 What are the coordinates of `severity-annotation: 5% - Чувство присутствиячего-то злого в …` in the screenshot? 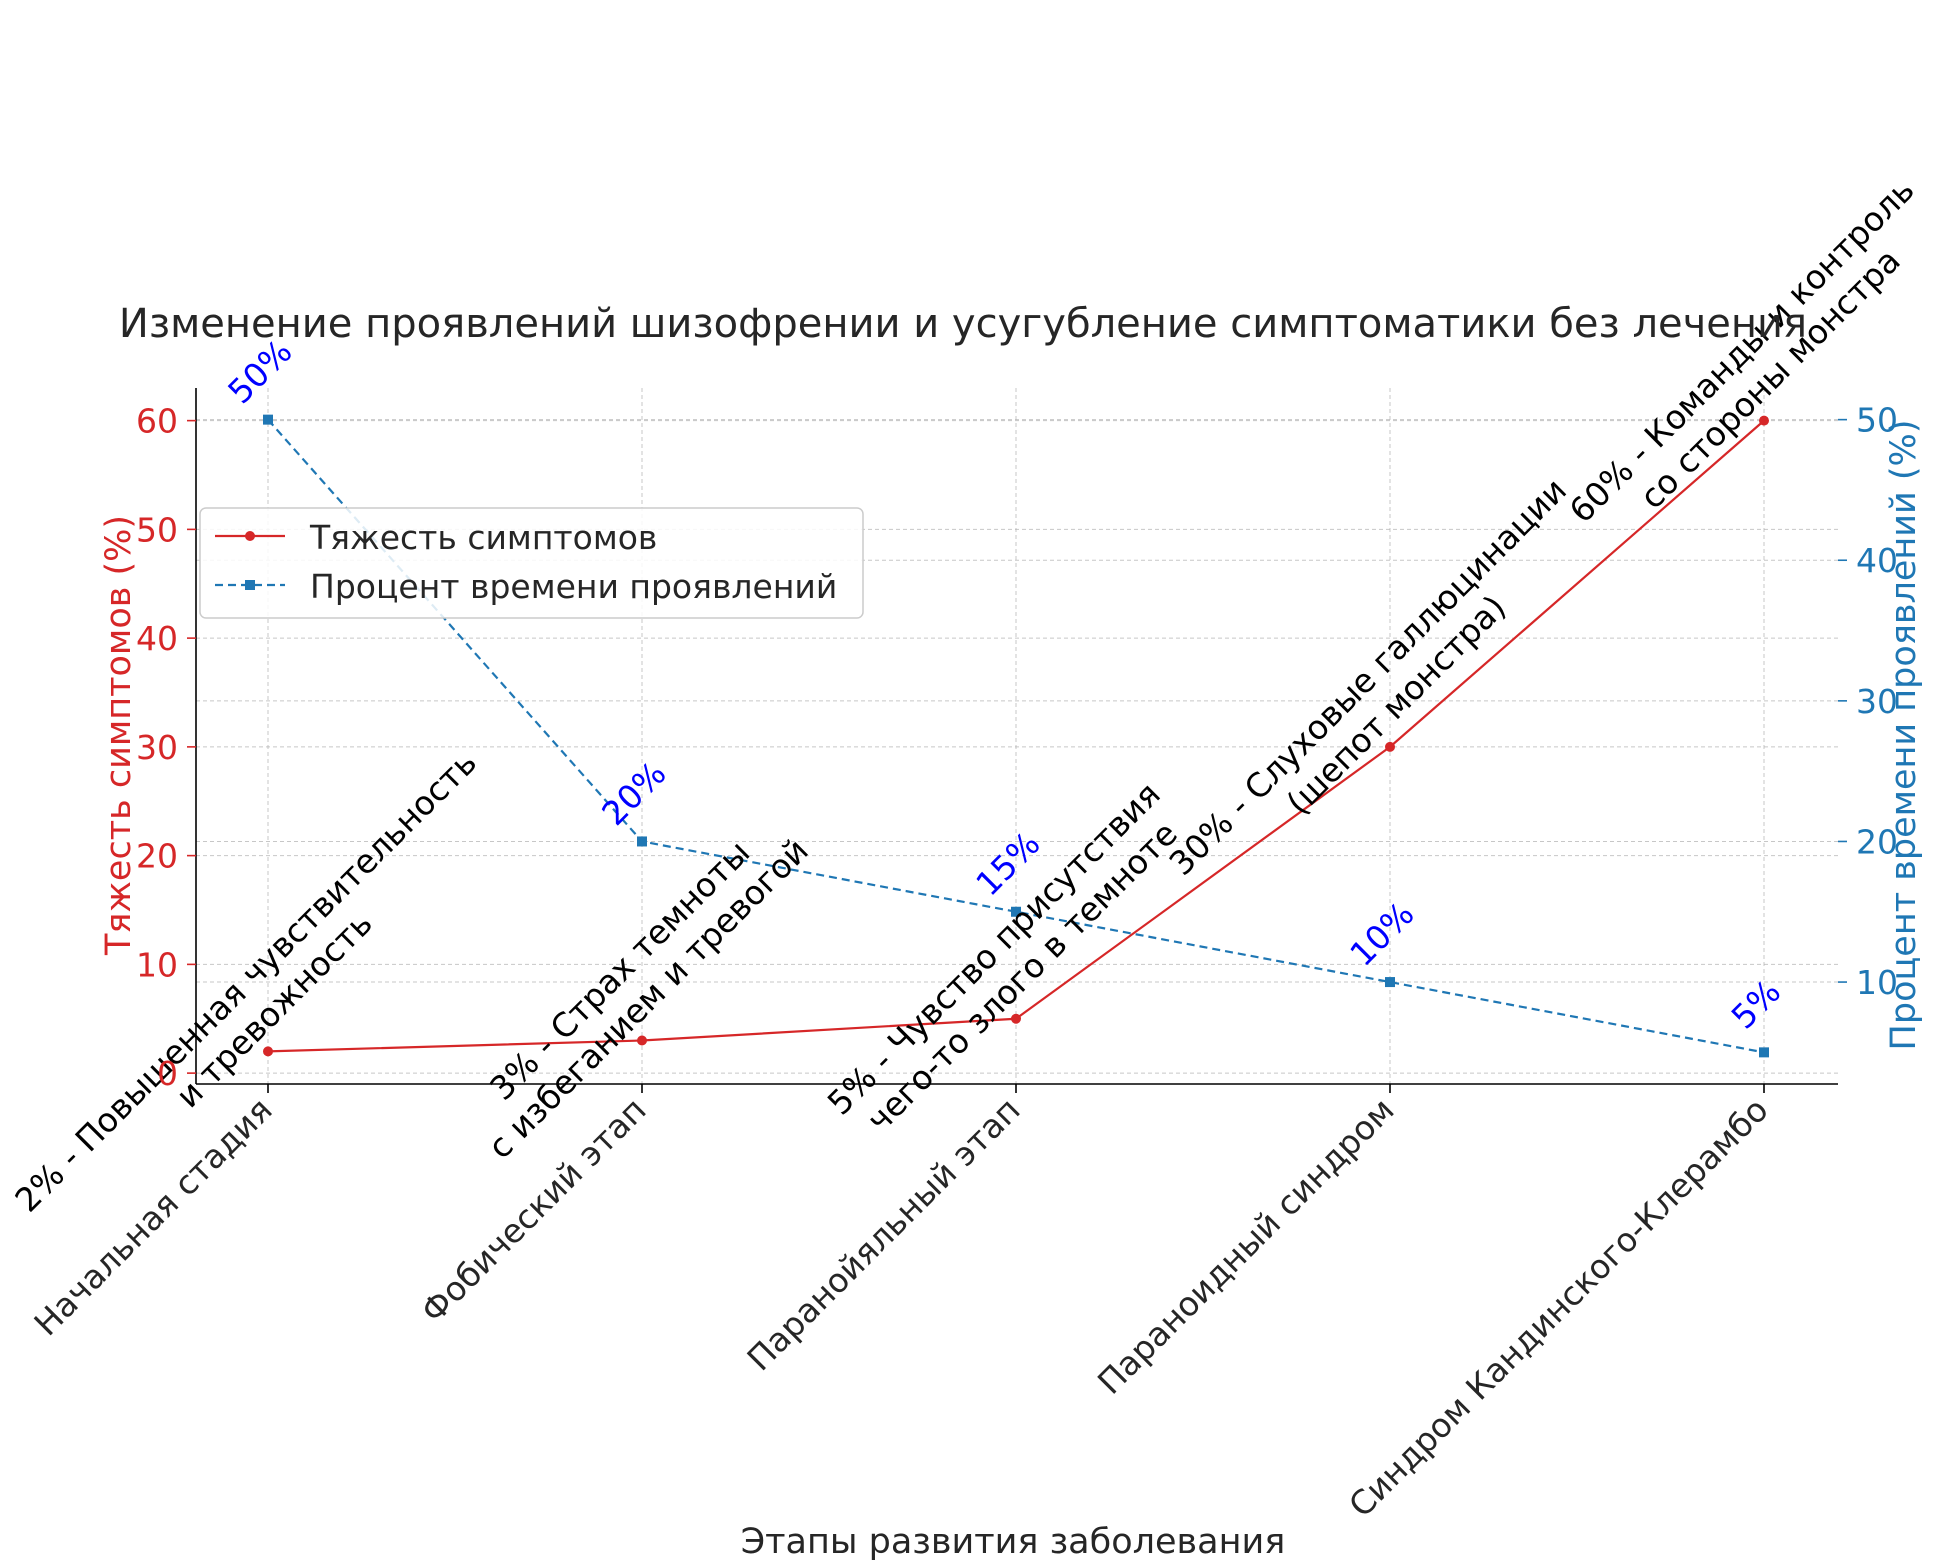 It's located at (1008, 962).